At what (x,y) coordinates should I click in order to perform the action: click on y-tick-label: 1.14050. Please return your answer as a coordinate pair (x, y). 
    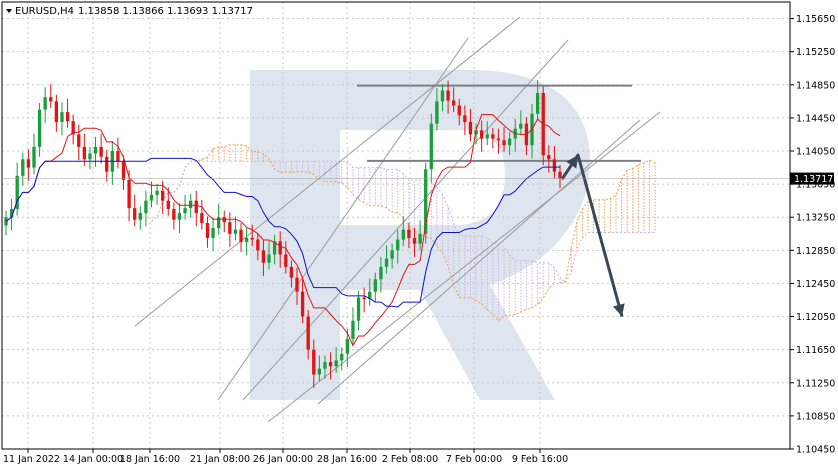
    Looking at the image, I should click on (815, 152).